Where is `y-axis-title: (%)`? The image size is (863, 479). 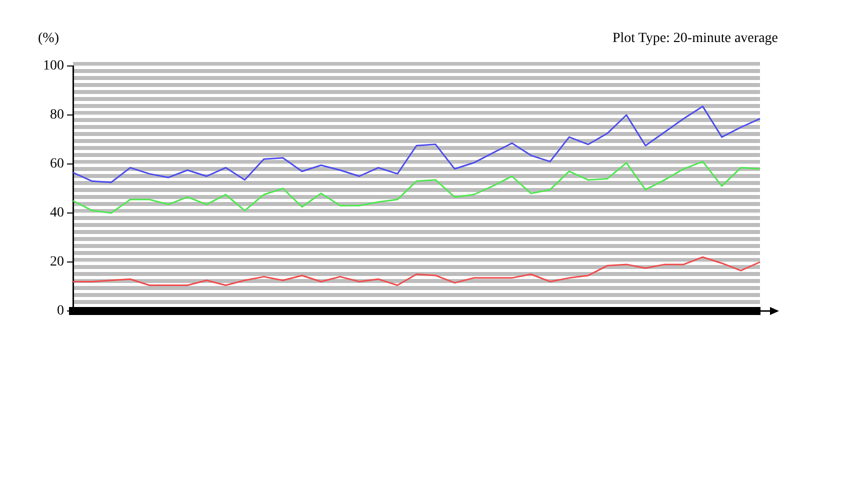 y-axis-title: (%) is located at coordinates (49, 38).